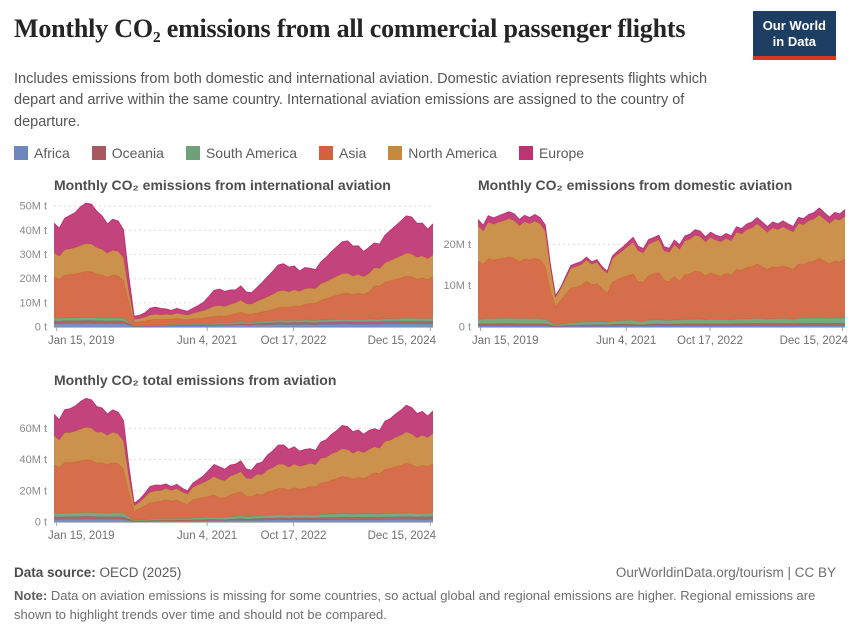  What do you see at coordinates (33, 206) in the screenshot?
I see `y-axis-tick-label: 50M t` at bounding box center [33, 206].